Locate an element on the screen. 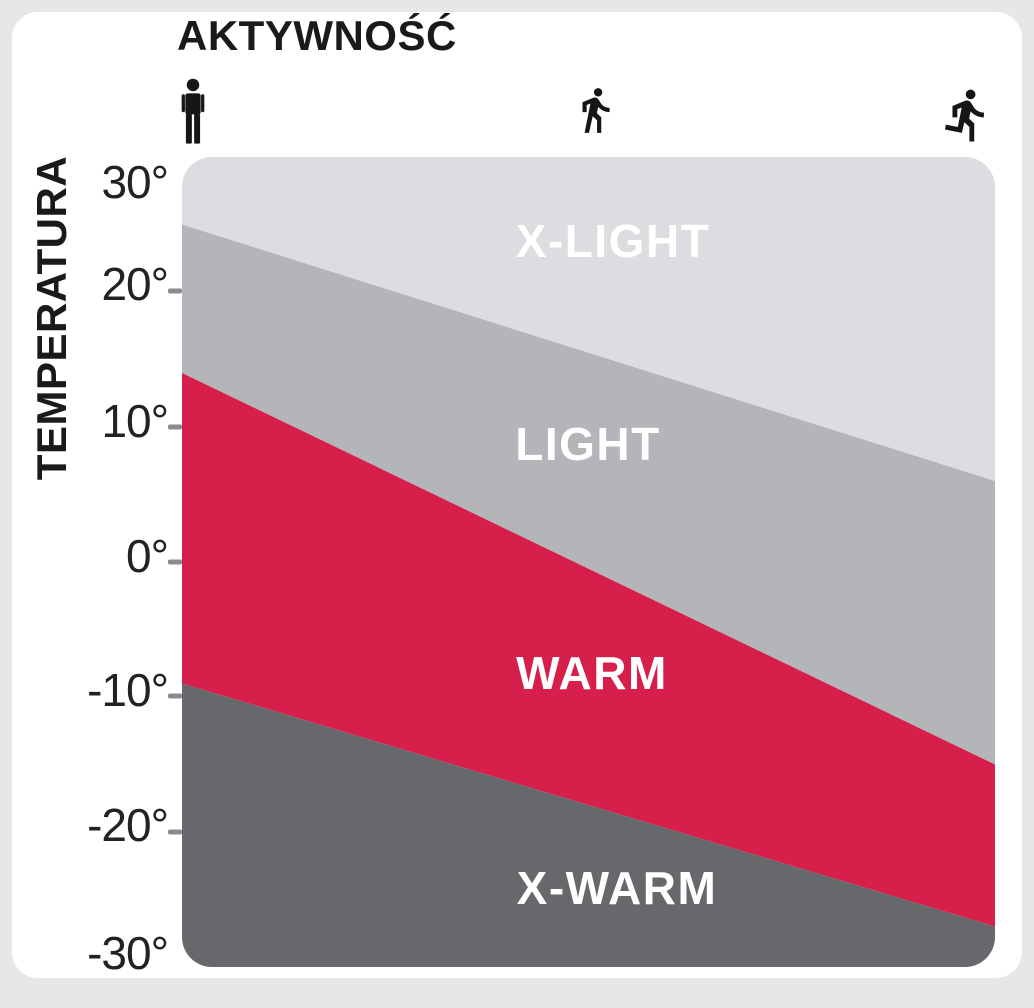  zone-label-light: LIGHT is located at coordinates (588, 444).